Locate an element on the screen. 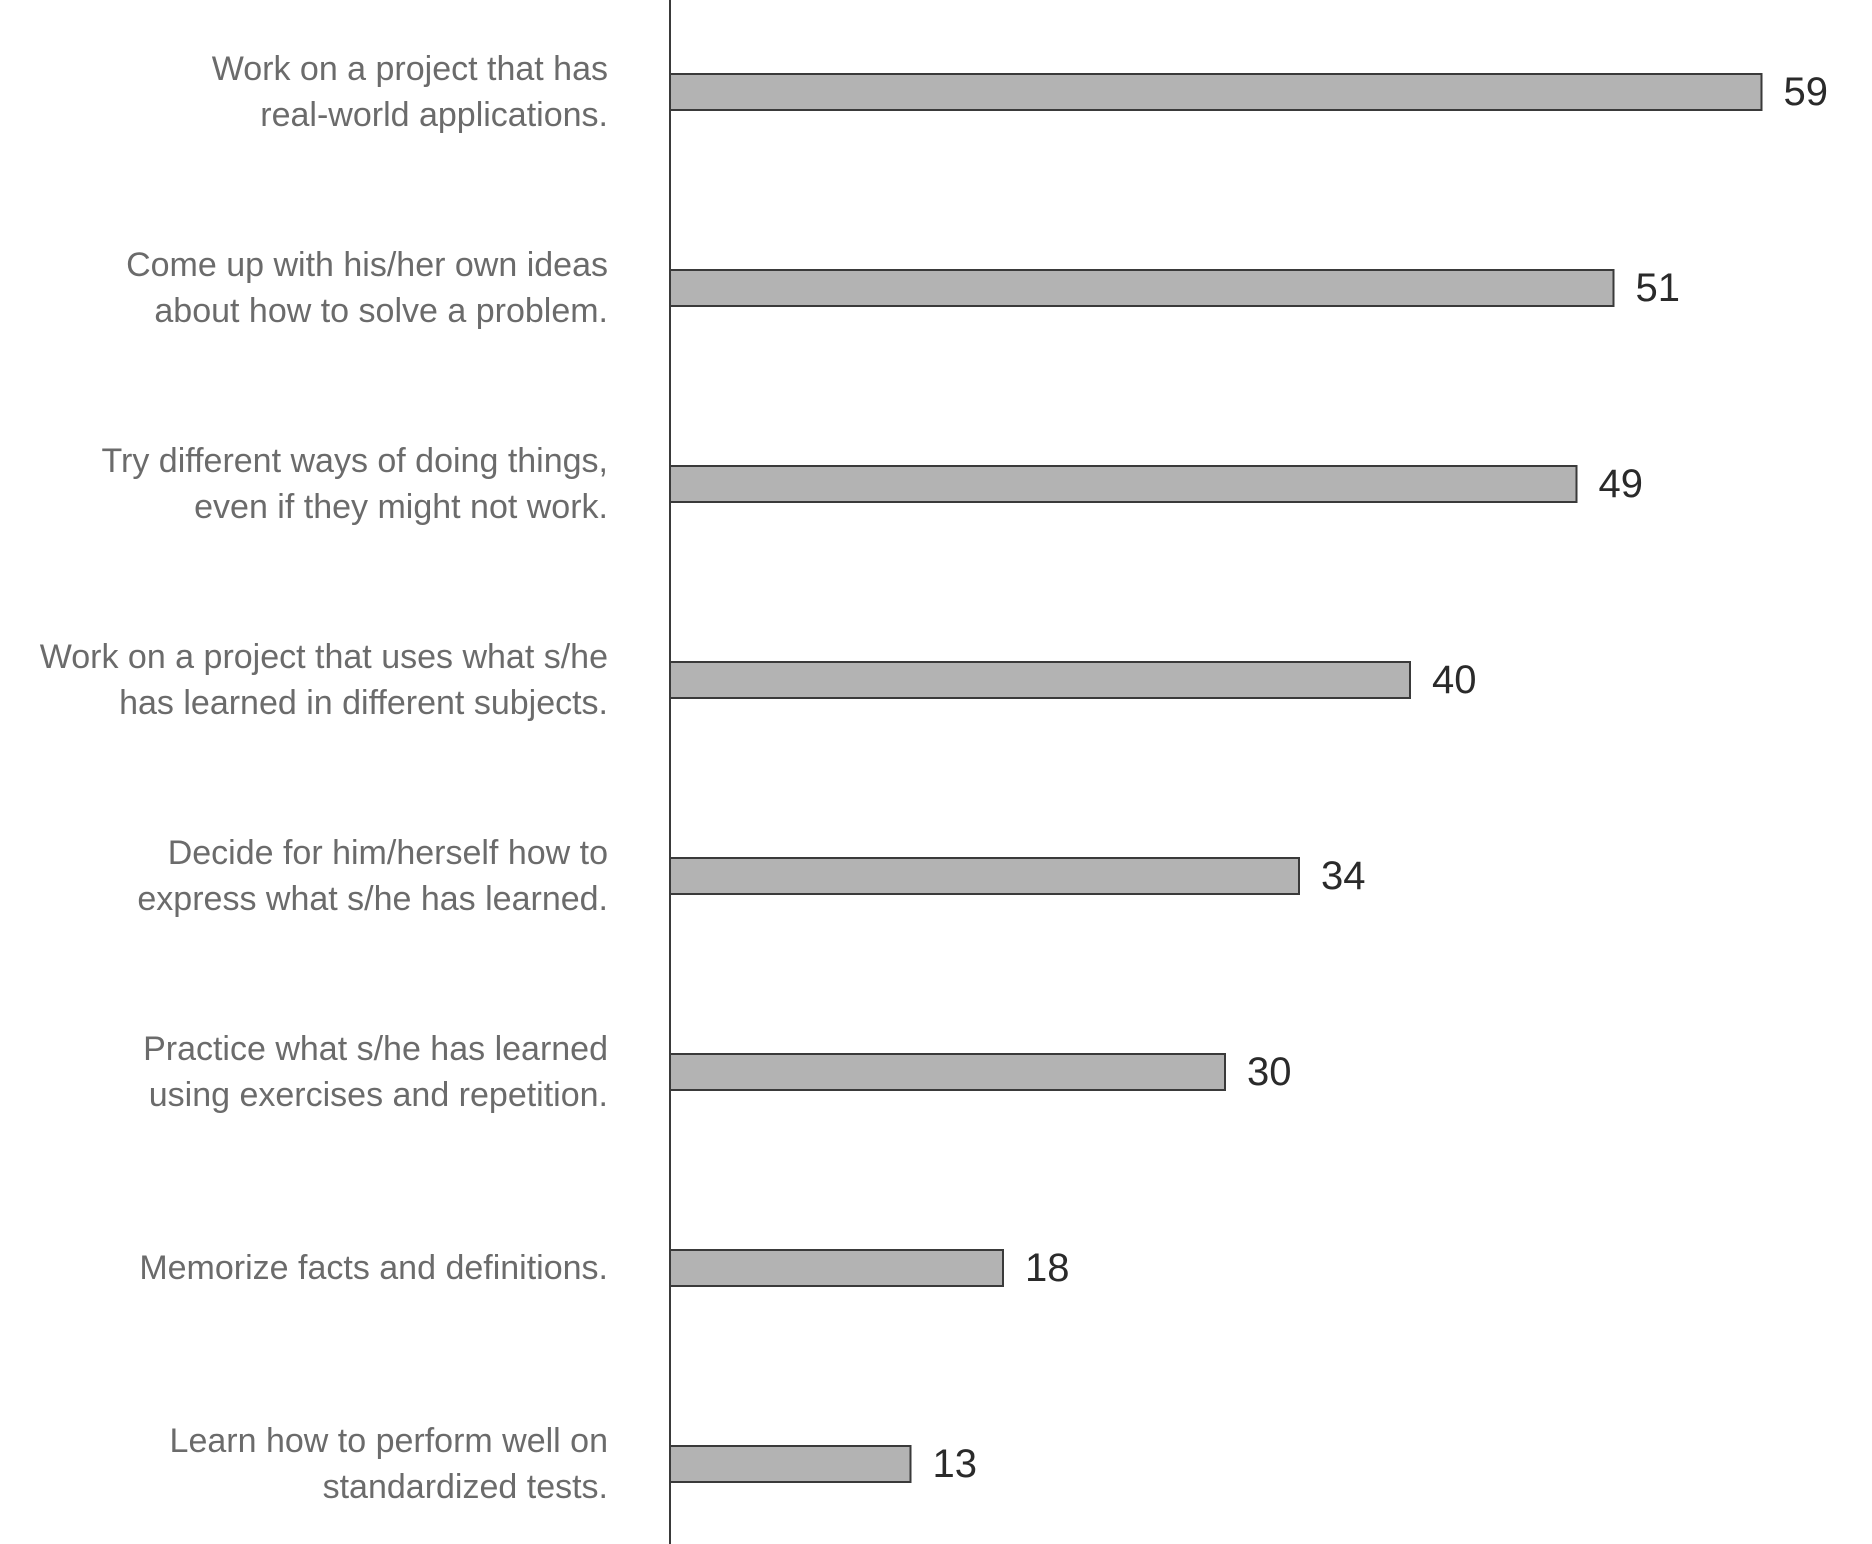 The height and width of the screenshot is (1544, 1872). category-label-line: even if they might not work. is located at coordinates (401, 507).